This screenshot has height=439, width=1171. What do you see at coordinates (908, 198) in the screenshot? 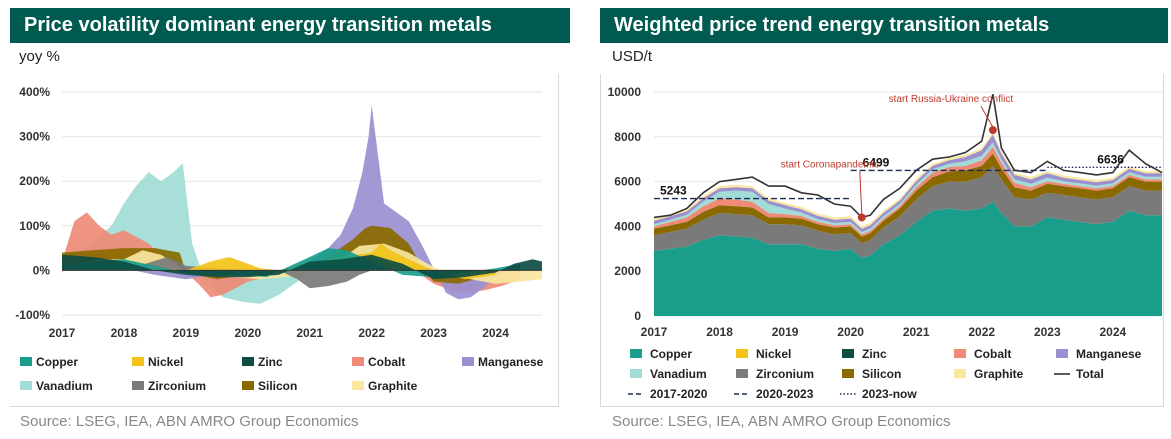
I see `stack-area-silicon` at bounding box center [908, 198].